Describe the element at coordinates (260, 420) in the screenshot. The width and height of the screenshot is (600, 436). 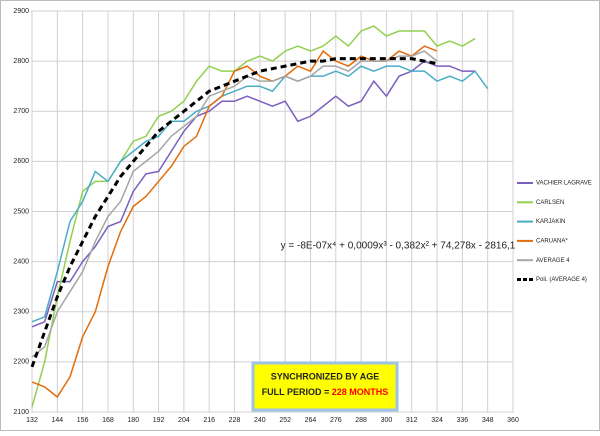
I see `x-tick-label: 240` at that location.